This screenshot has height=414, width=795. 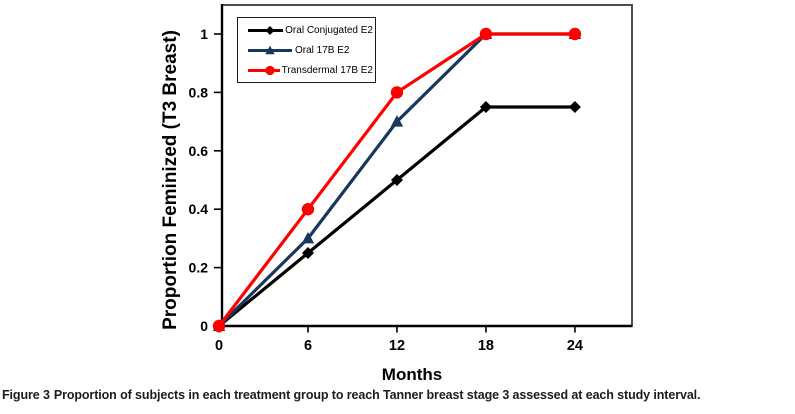 What do you see at coordinates (199, 92) in the screenshot?
I see `y-tick-label: 0.8` at bounding box center [199, 92].